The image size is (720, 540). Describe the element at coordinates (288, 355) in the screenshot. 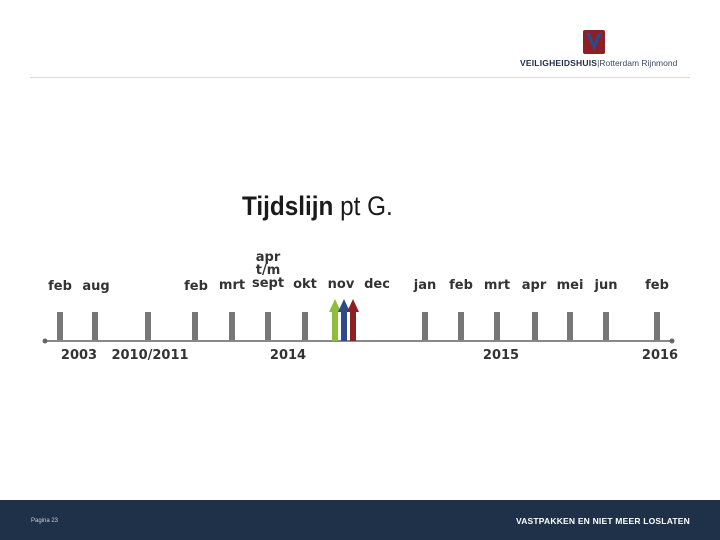

I see `year-label: 2014` at that location.